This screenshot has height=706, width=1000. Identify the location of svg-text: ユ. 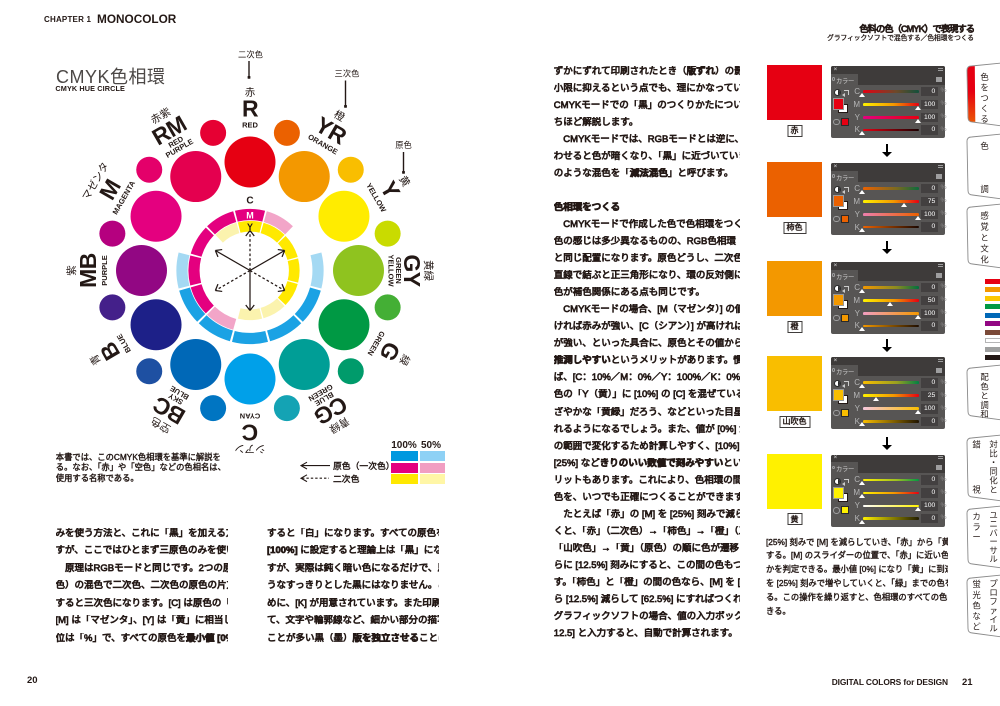
(993, 515).